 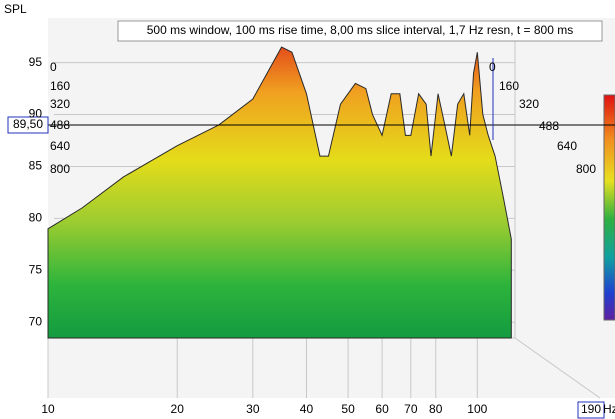 What do you see at coordinates (15, 9) in the screenshot?
I see `y-axis-label: SPL` at bounding box center [15, 9].